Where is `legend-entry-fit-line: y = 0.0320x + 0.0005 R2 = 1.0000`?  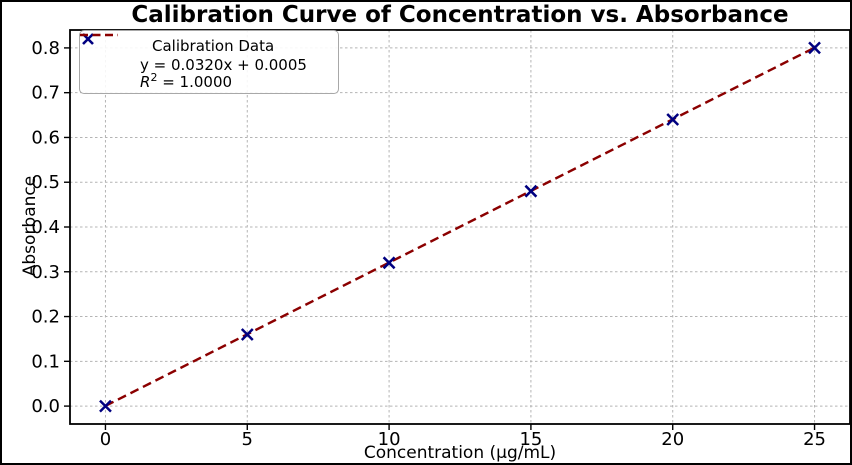 legend-entry-fit-line: y = 0.0320x + 0.0005 R2 = 1.0000 is located at coordinates (209, 62).